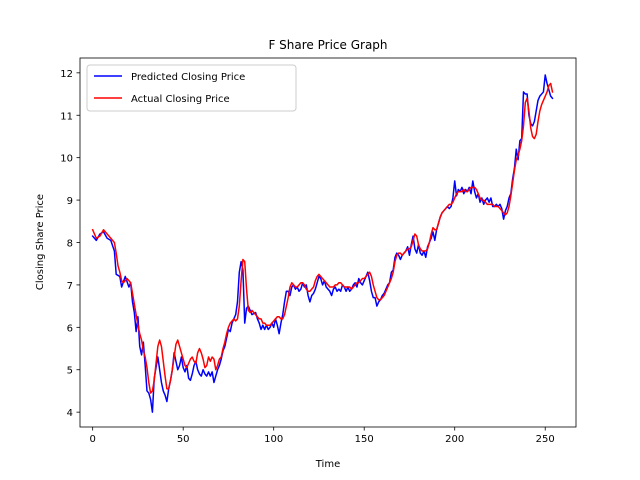  Describe the element at coordinates (545, 439) in the screenshot. I see `x-tick-label: 250` at that location.